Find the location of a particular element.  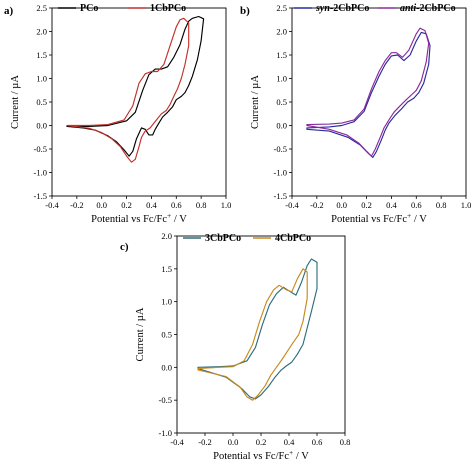

legend-entry: 1CbPCo is located at coordinates (168, 8).